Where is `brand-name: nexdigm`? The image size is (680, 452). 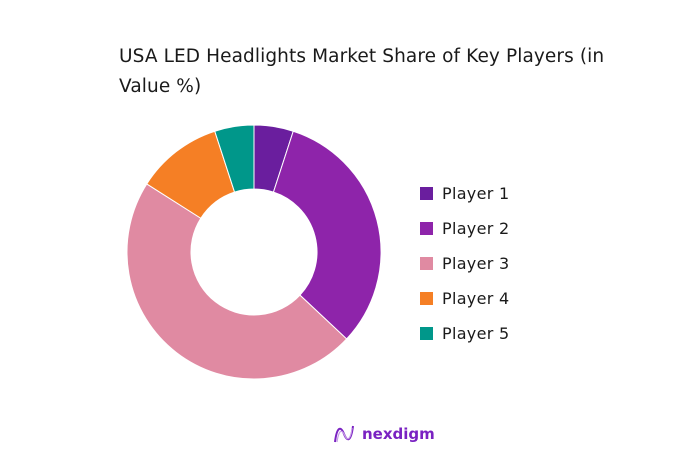 brand-name: nexdigm is located at coordinates (398, 434).